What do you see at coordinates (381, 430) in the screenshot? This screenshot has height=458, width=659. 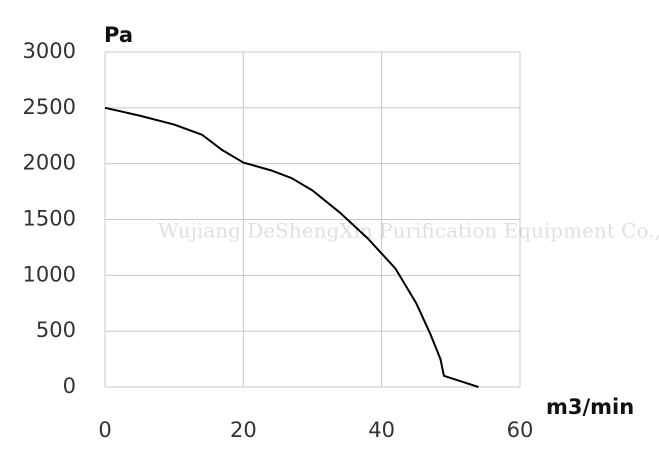 I see `x-tick-label: 40` at bounding box center [381, 430].